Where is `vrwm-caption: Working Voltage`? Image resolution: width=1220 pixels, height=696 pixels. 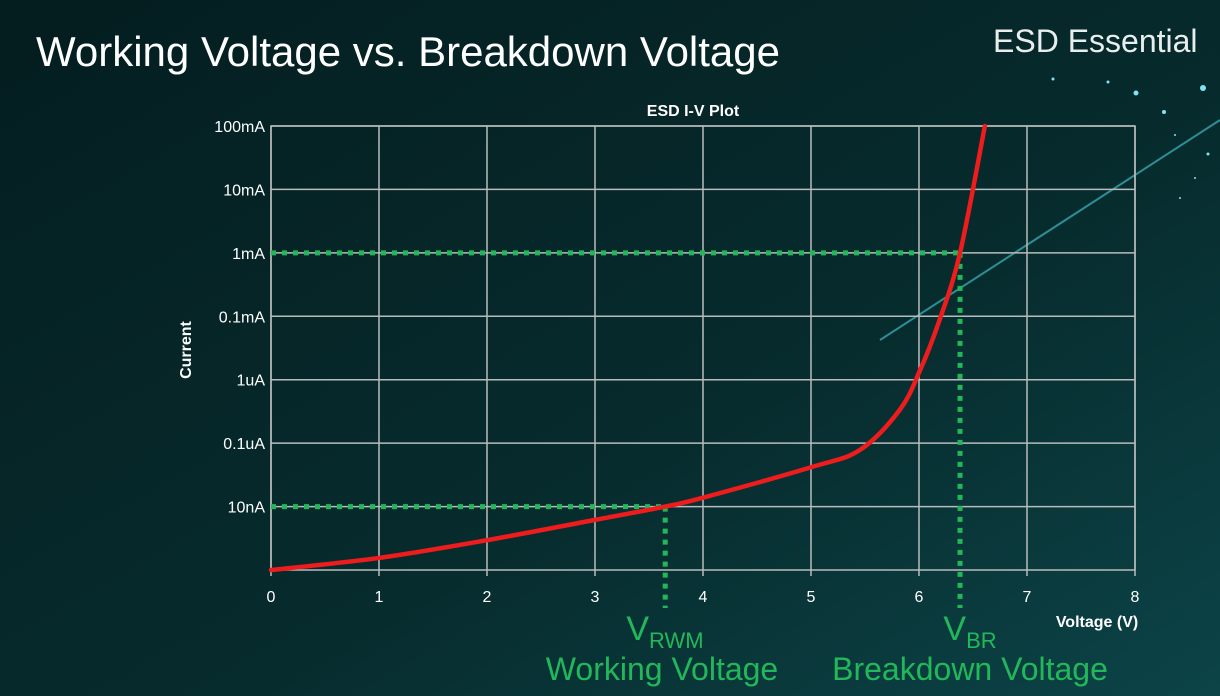 vrwm-caption: Working Voltage is located at coordinates (662, 669).